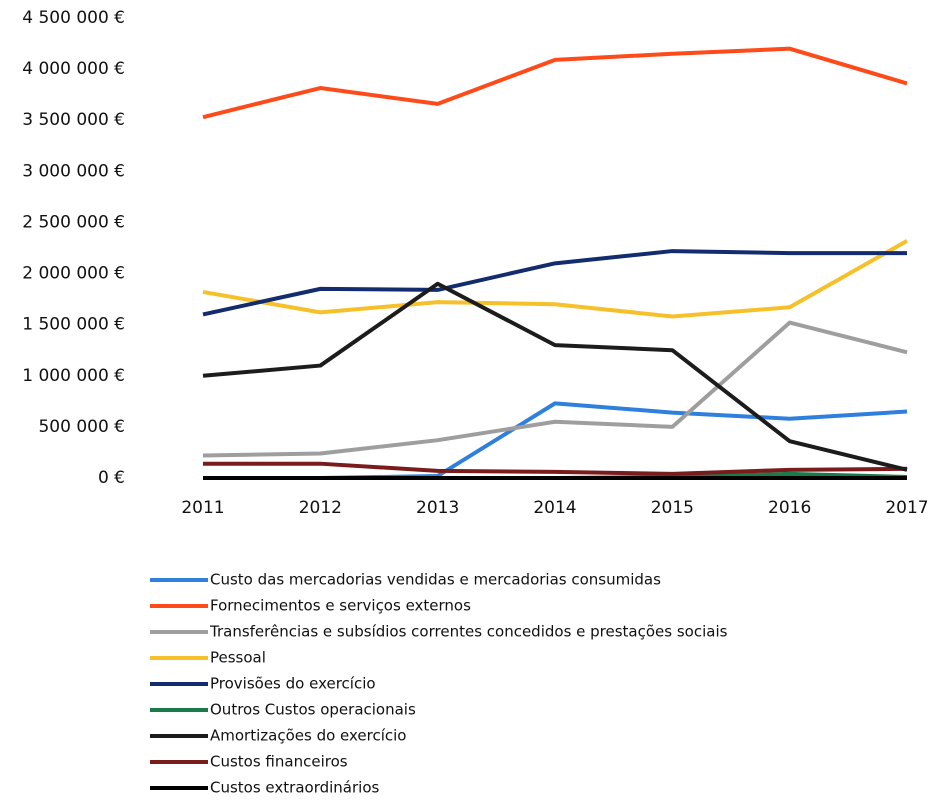 The width and height of the screenshot is (930, 804). What do you see at coordinates (320, 508) in the screenshot?
I see `x-tick-label: 2012` at bounding box center [320, 508].